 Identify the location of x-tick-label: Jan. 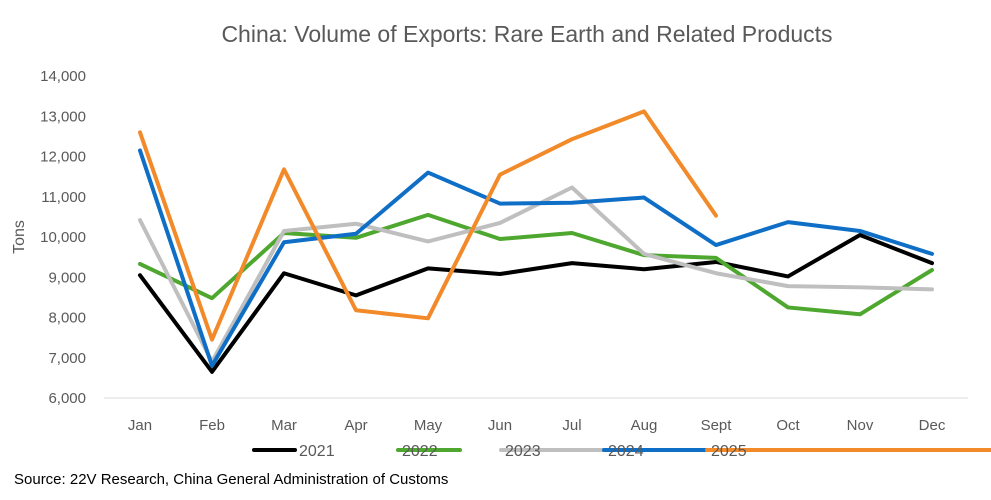
(140, 425).